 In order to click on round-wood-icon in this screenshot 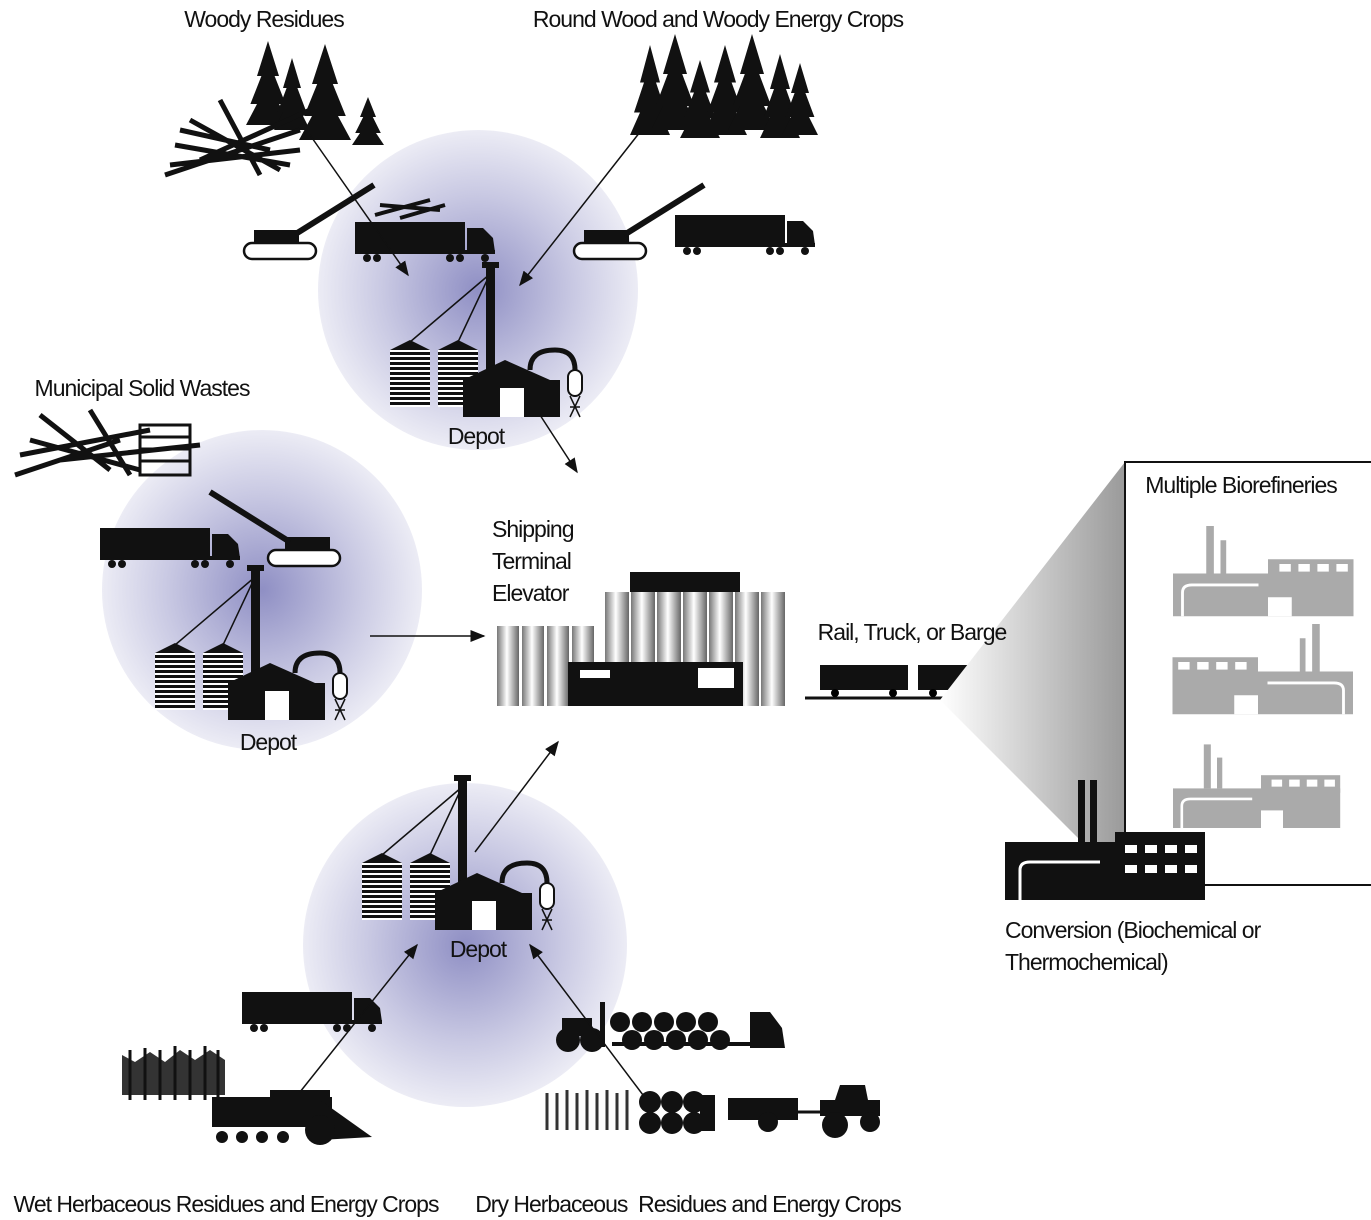, I will do `click(724, 86)`.